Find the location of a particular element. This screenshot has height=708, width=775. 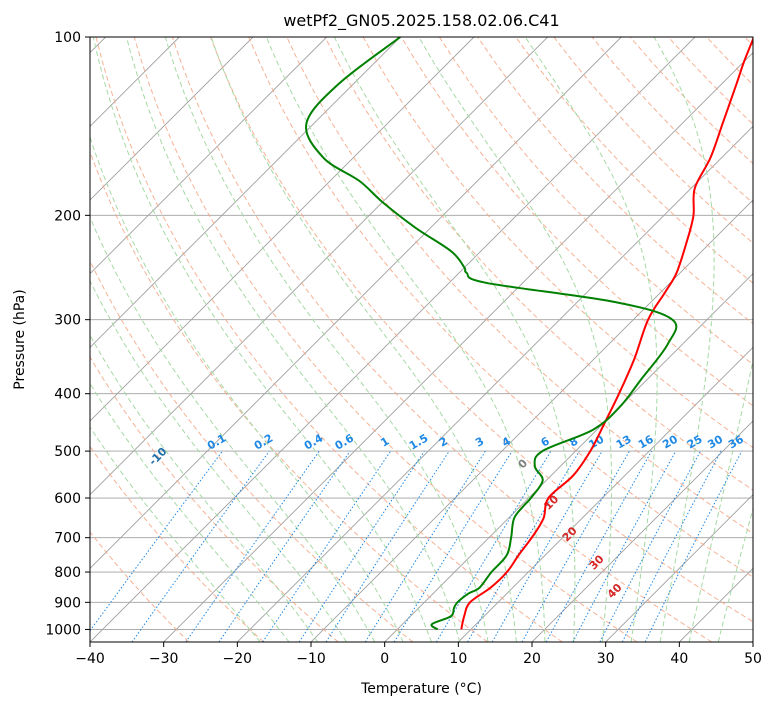

x-axis: −40 −30 −20 −10 0 10 20 30 40 50 is located at coordinates (418, 654).